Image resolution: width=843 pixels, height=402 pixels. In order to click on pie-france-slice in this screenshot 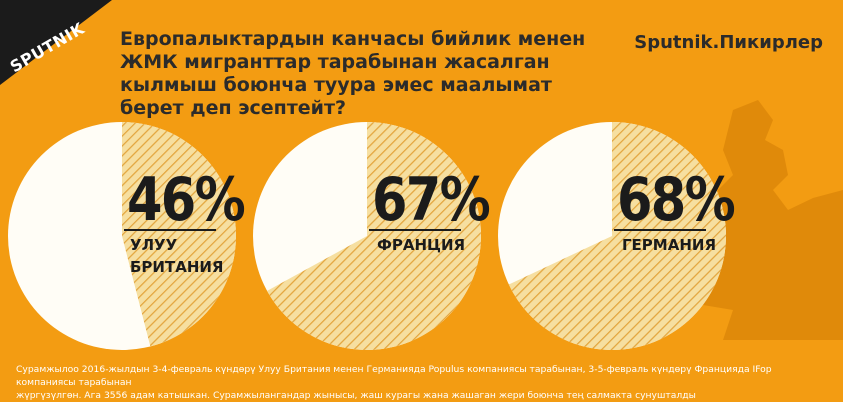, I will do `click(374, 236)`.